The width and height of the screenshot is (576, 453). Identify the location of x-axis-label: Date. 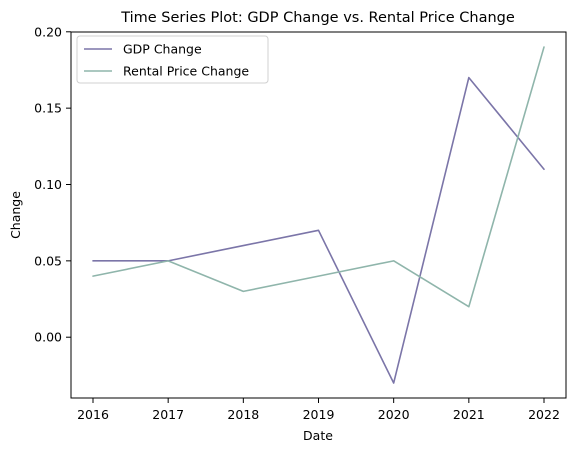
(318, 435).